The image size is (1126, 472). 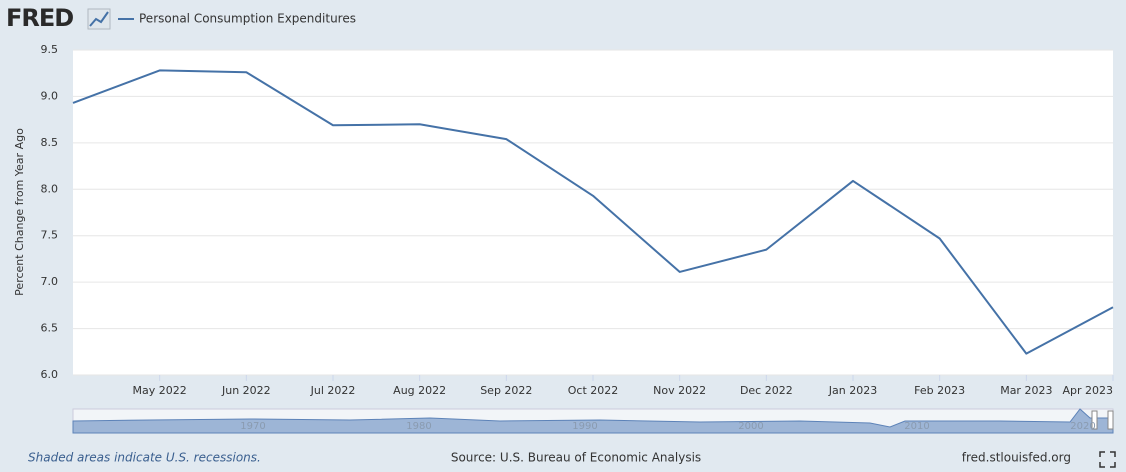 I want to click on x-tick-label: Jun 2022, so click(x=246, y=390).